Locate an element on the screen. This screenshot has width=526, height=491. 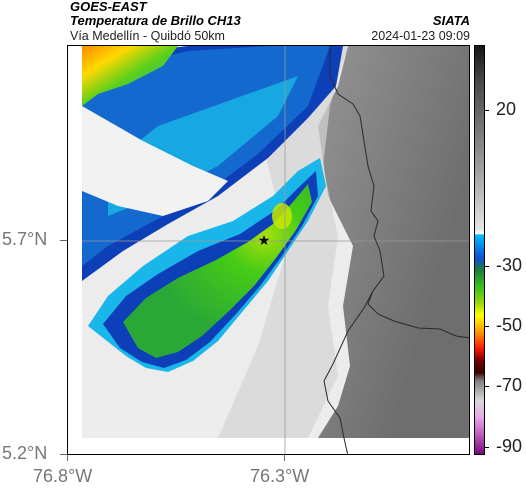
clear-slot is located at coordinates (155, 161).